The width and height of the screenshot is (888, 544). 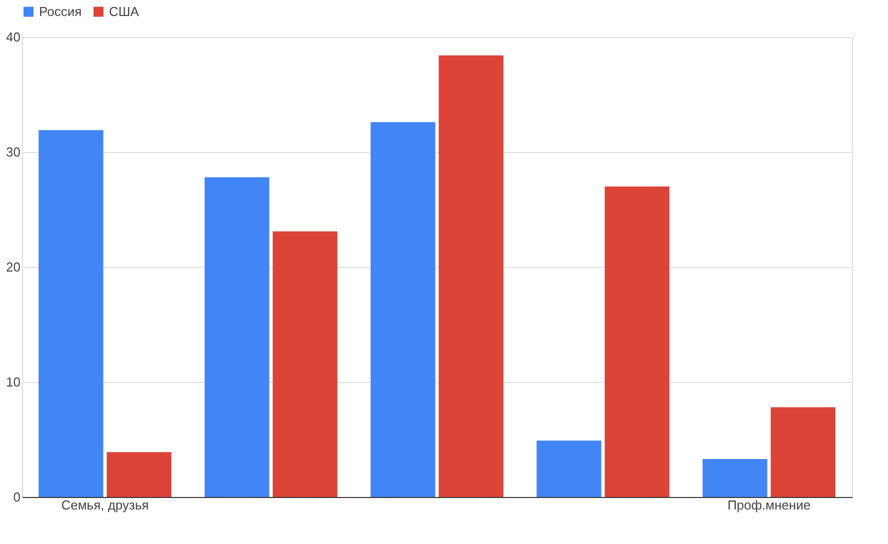 What do you see at coordinates (13, 152) in the screenshot?
I see `y-tick-label: 30` at bounding box center [13, 152].